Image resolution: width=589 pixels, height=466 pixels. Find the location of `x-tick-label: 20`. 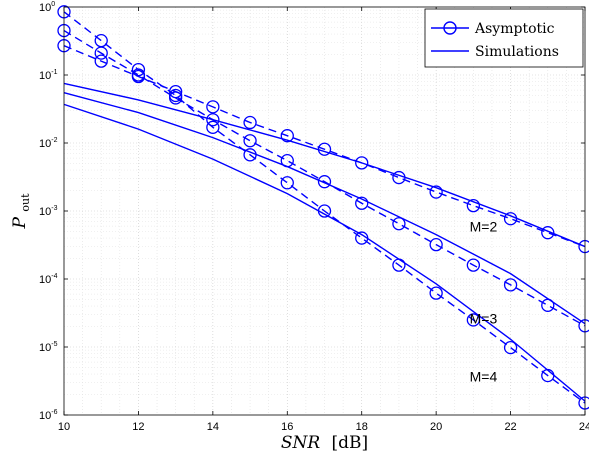

x-tick-label: 20 is located at coordinates (436, 427).